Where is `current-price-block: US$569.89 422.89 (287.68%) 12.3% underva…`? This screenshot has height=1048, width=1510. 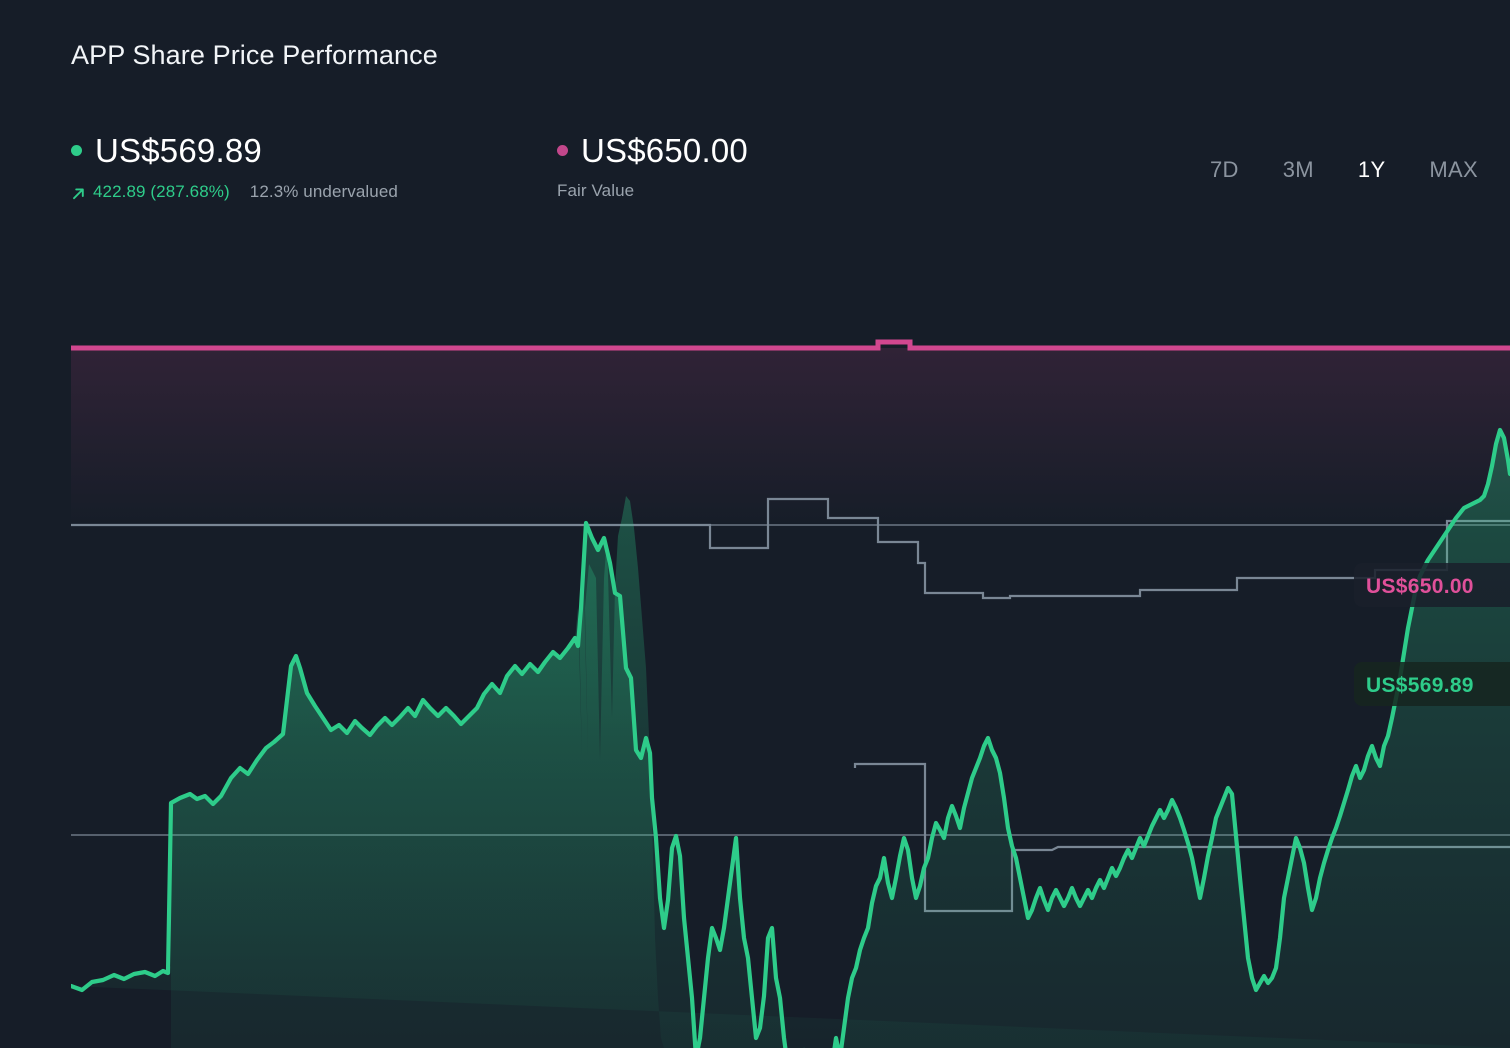 current-price-block: US$569.89 422.89 (287.68%) 12.3% underva… is located at coordinates (234, 165).